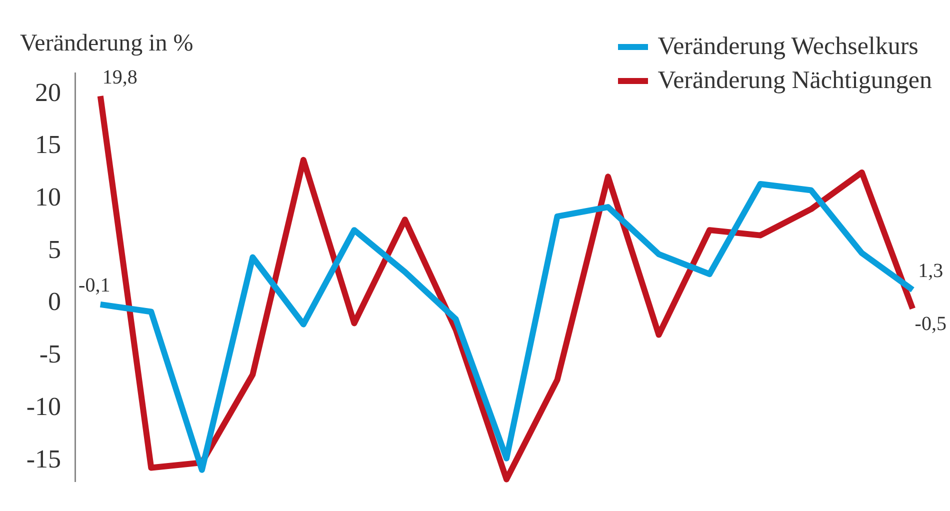 The image size is (950, 511). I want to click on data-label: 1,3, so click(931, 271).